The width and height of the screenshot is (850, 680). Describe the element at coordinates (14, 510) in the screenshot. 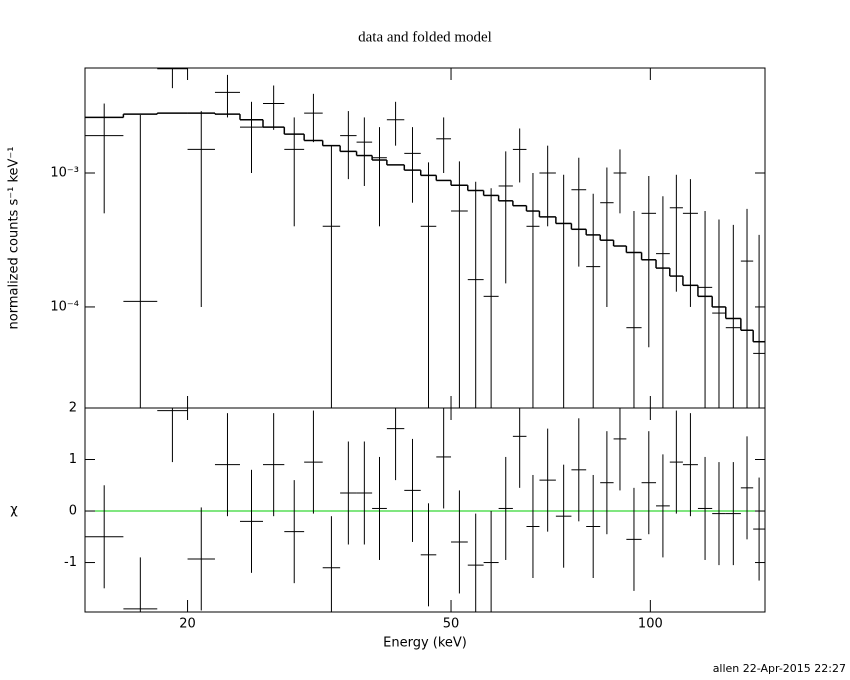

I see `residual-axis-label: χ` at that location.